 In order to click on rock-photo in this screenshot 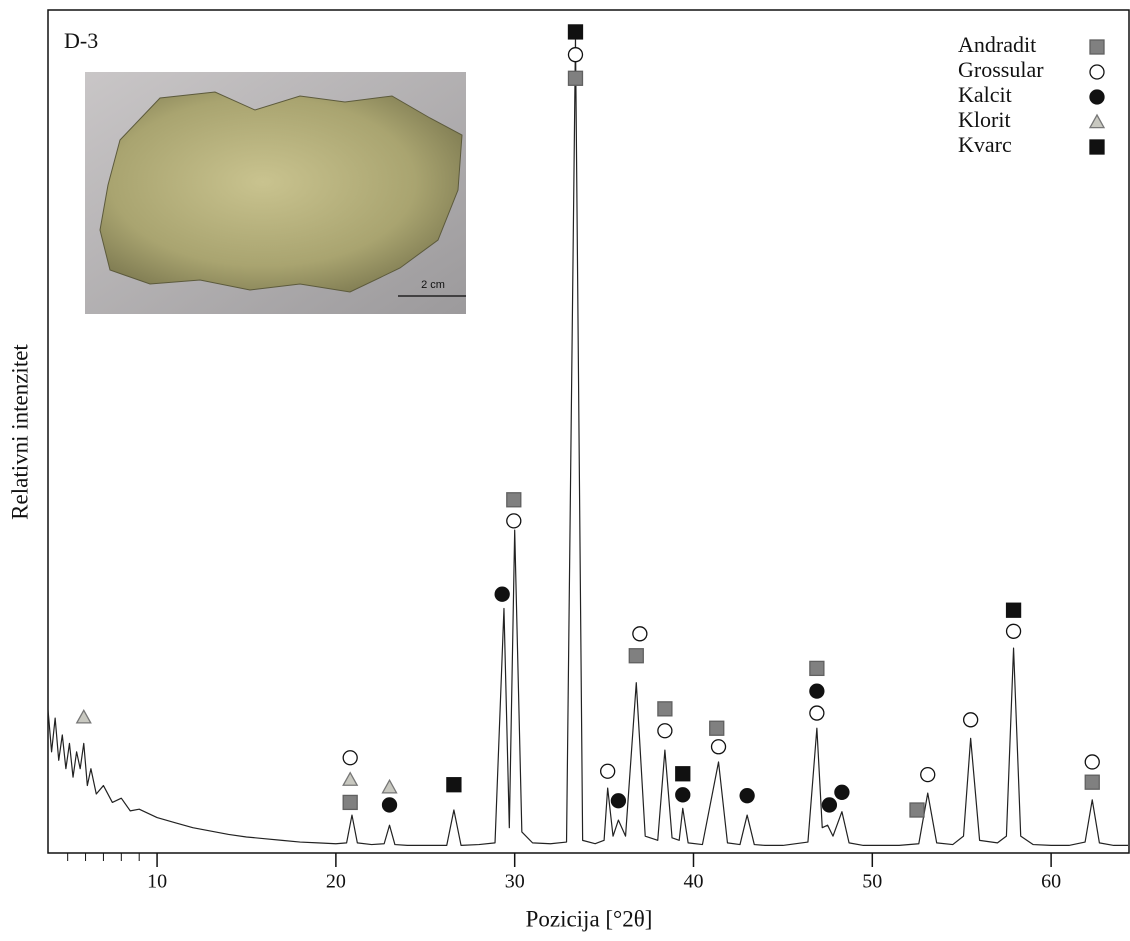, I will do `click(281, 192)`.